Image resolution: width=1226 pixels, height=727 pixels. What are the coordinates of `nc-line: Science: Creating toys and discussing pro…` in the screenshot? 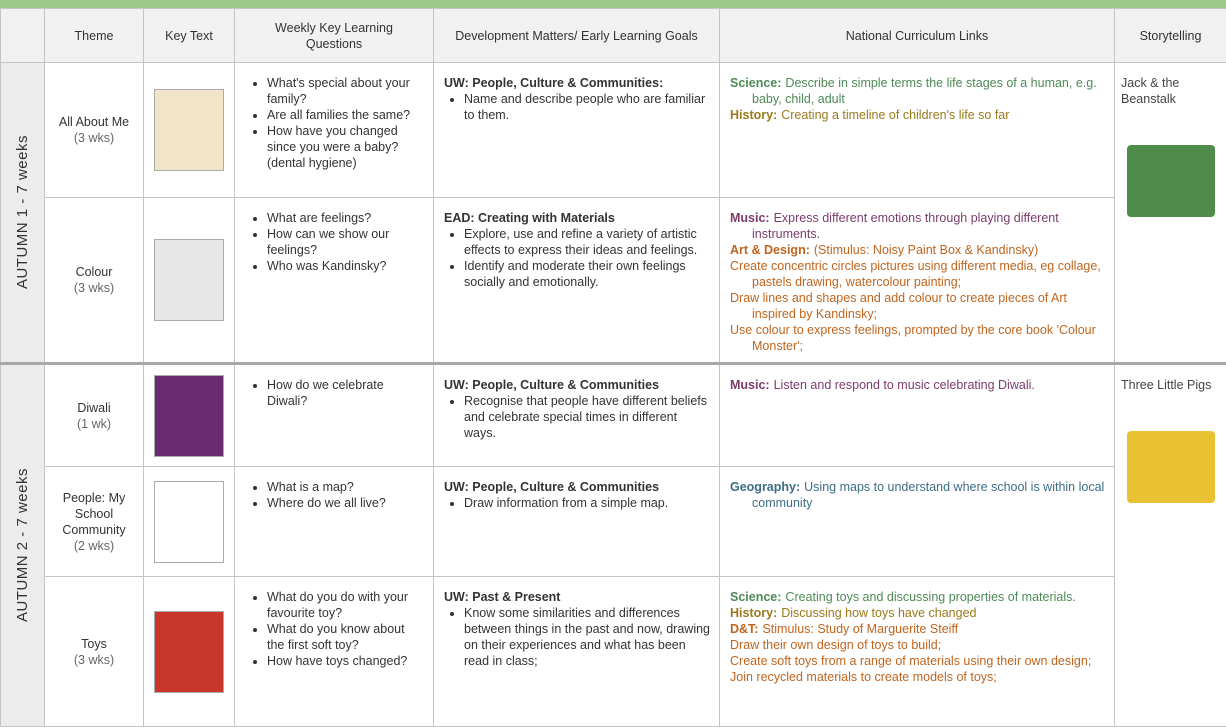 It's located at (918, 597).